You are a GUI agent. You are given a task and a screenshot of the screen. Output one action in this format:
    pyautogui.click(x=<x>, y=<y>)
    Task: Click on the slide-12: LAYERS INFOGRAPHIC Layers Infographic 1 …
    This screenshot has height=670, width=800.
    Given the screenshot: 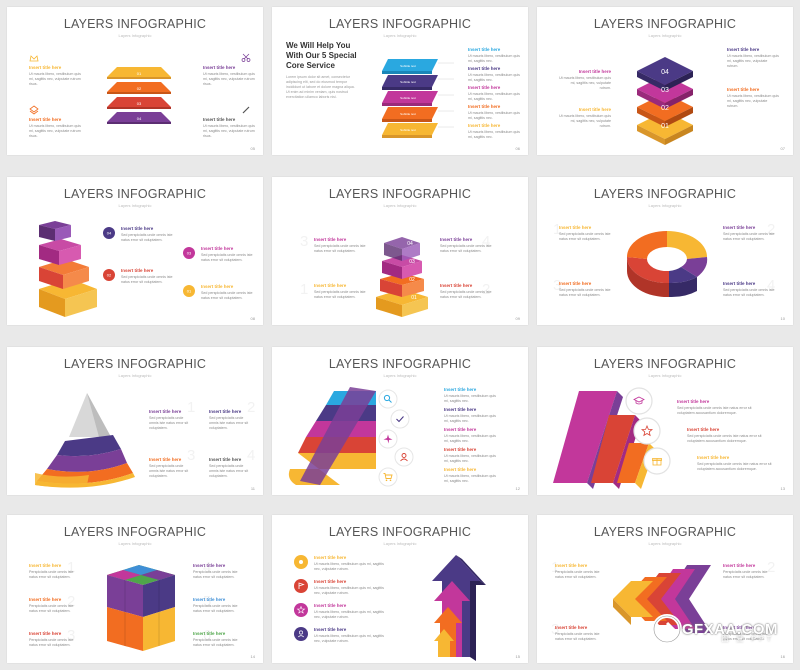 What is the action you would take?
    pyautogui.click(x=665, y=589)
    